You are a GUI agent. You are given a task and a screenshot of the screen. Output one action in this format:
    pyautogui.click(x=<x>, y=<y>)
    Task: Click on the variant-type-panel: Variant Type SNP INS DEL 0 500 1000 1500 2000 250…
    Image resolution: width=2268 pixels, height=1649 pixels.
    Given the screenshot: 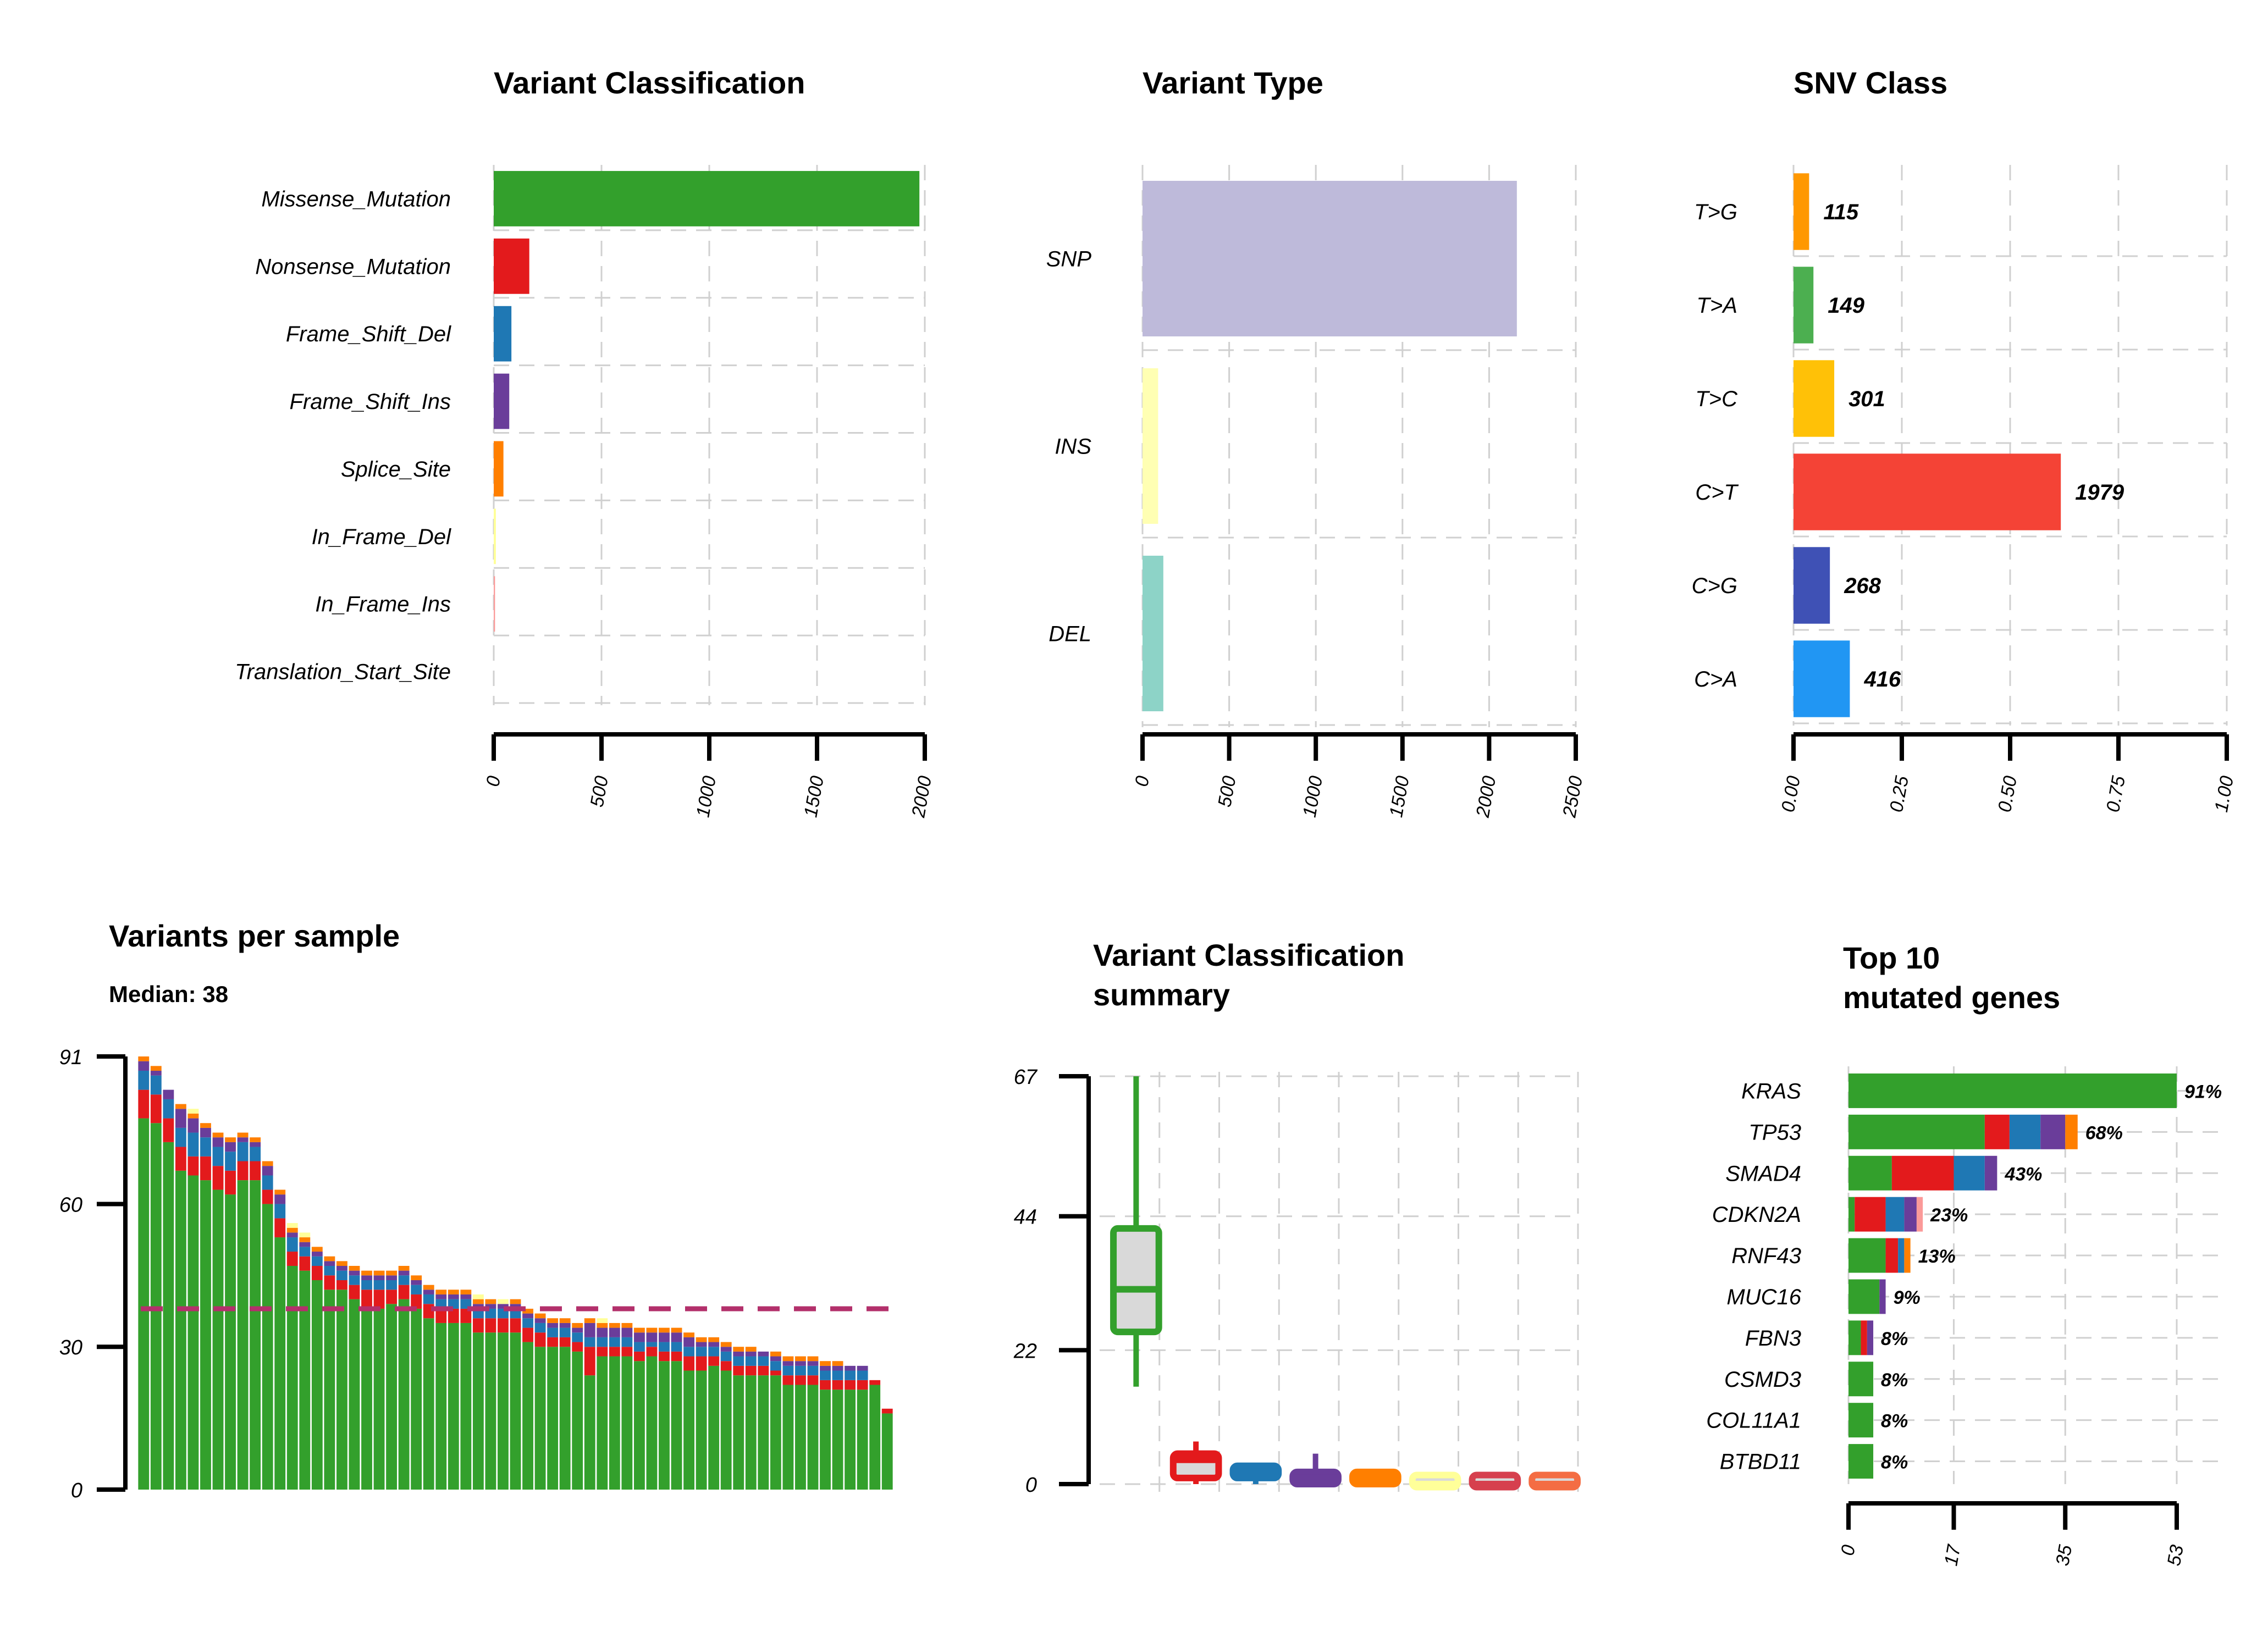 What is the action you would take?
    pyautogui.click(x=1317, y=442)
    